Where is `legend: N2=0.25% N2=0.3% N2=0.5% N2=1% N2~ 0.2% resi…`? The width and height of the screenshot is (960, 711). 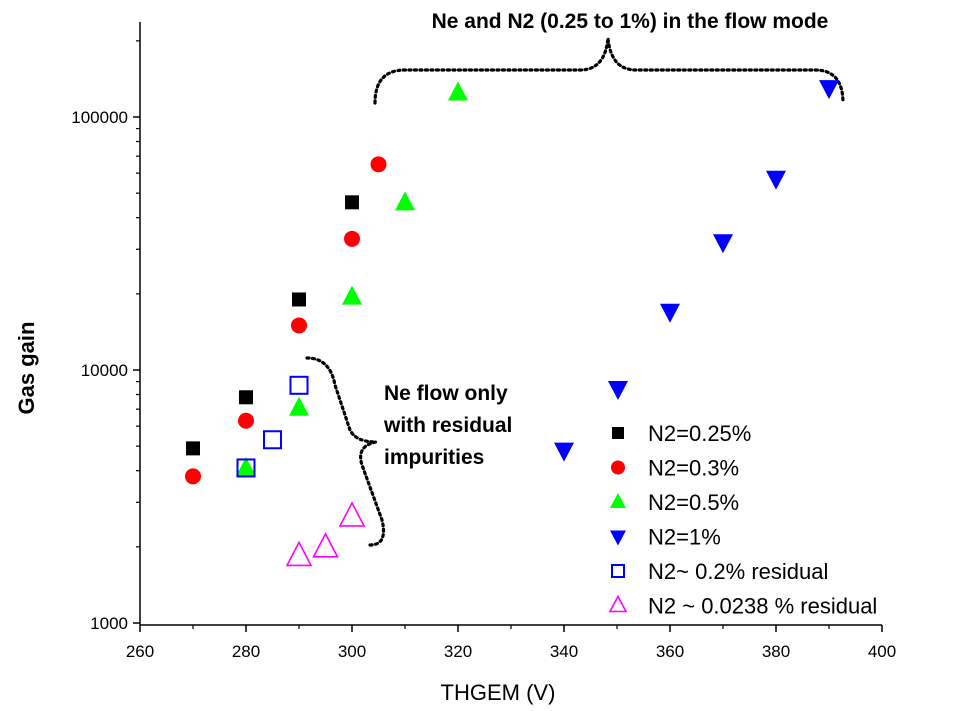 legend: N2=0.25% N2=0.3% N2=0.5% N2=1% N2~ 0.2% resi… is located at coordinates (742, 500).